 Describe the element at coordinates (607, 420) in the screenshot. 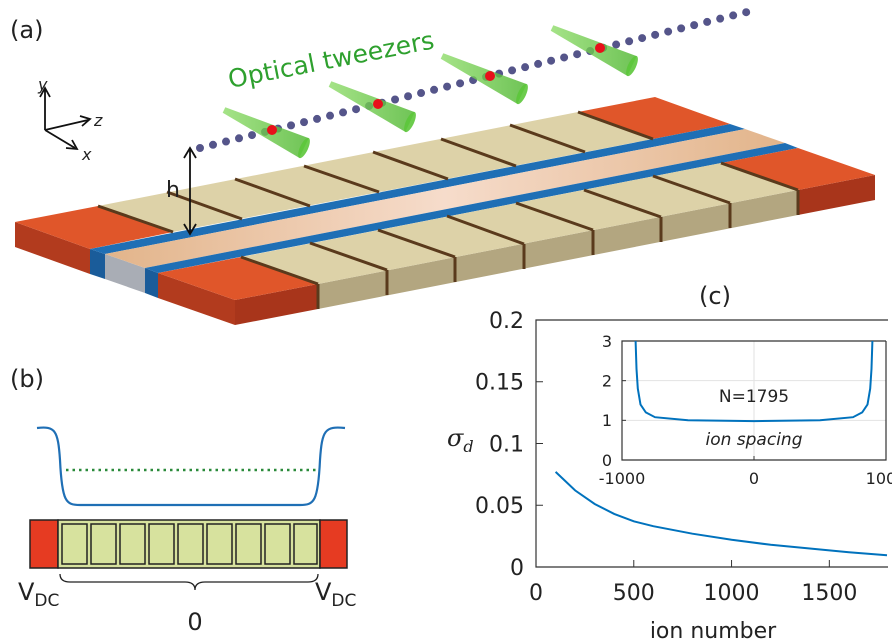

I see `y-tick-label: 1` at that location.